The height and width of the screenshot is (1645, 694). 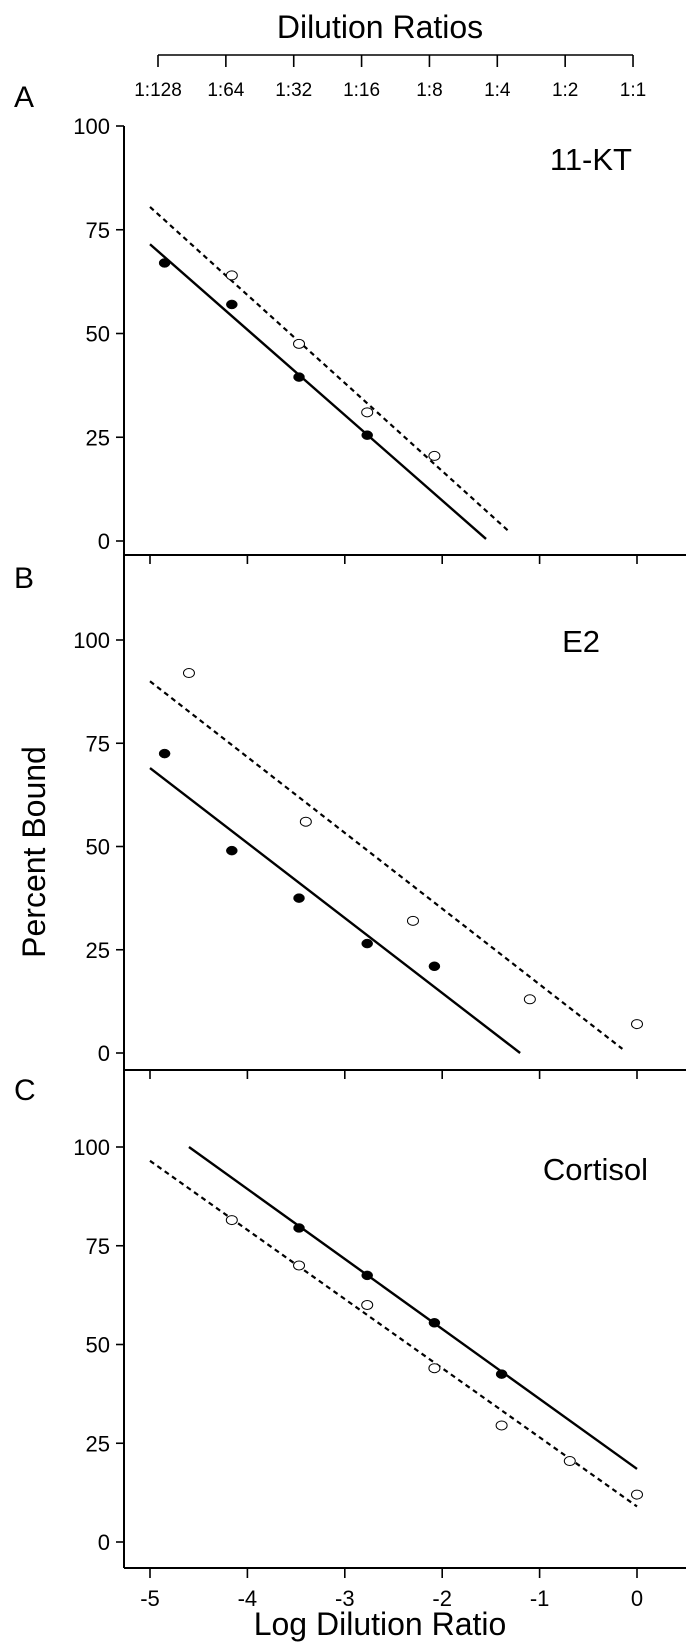 I want to click on x-tick-label: 0, so click(x=637, y=1598).